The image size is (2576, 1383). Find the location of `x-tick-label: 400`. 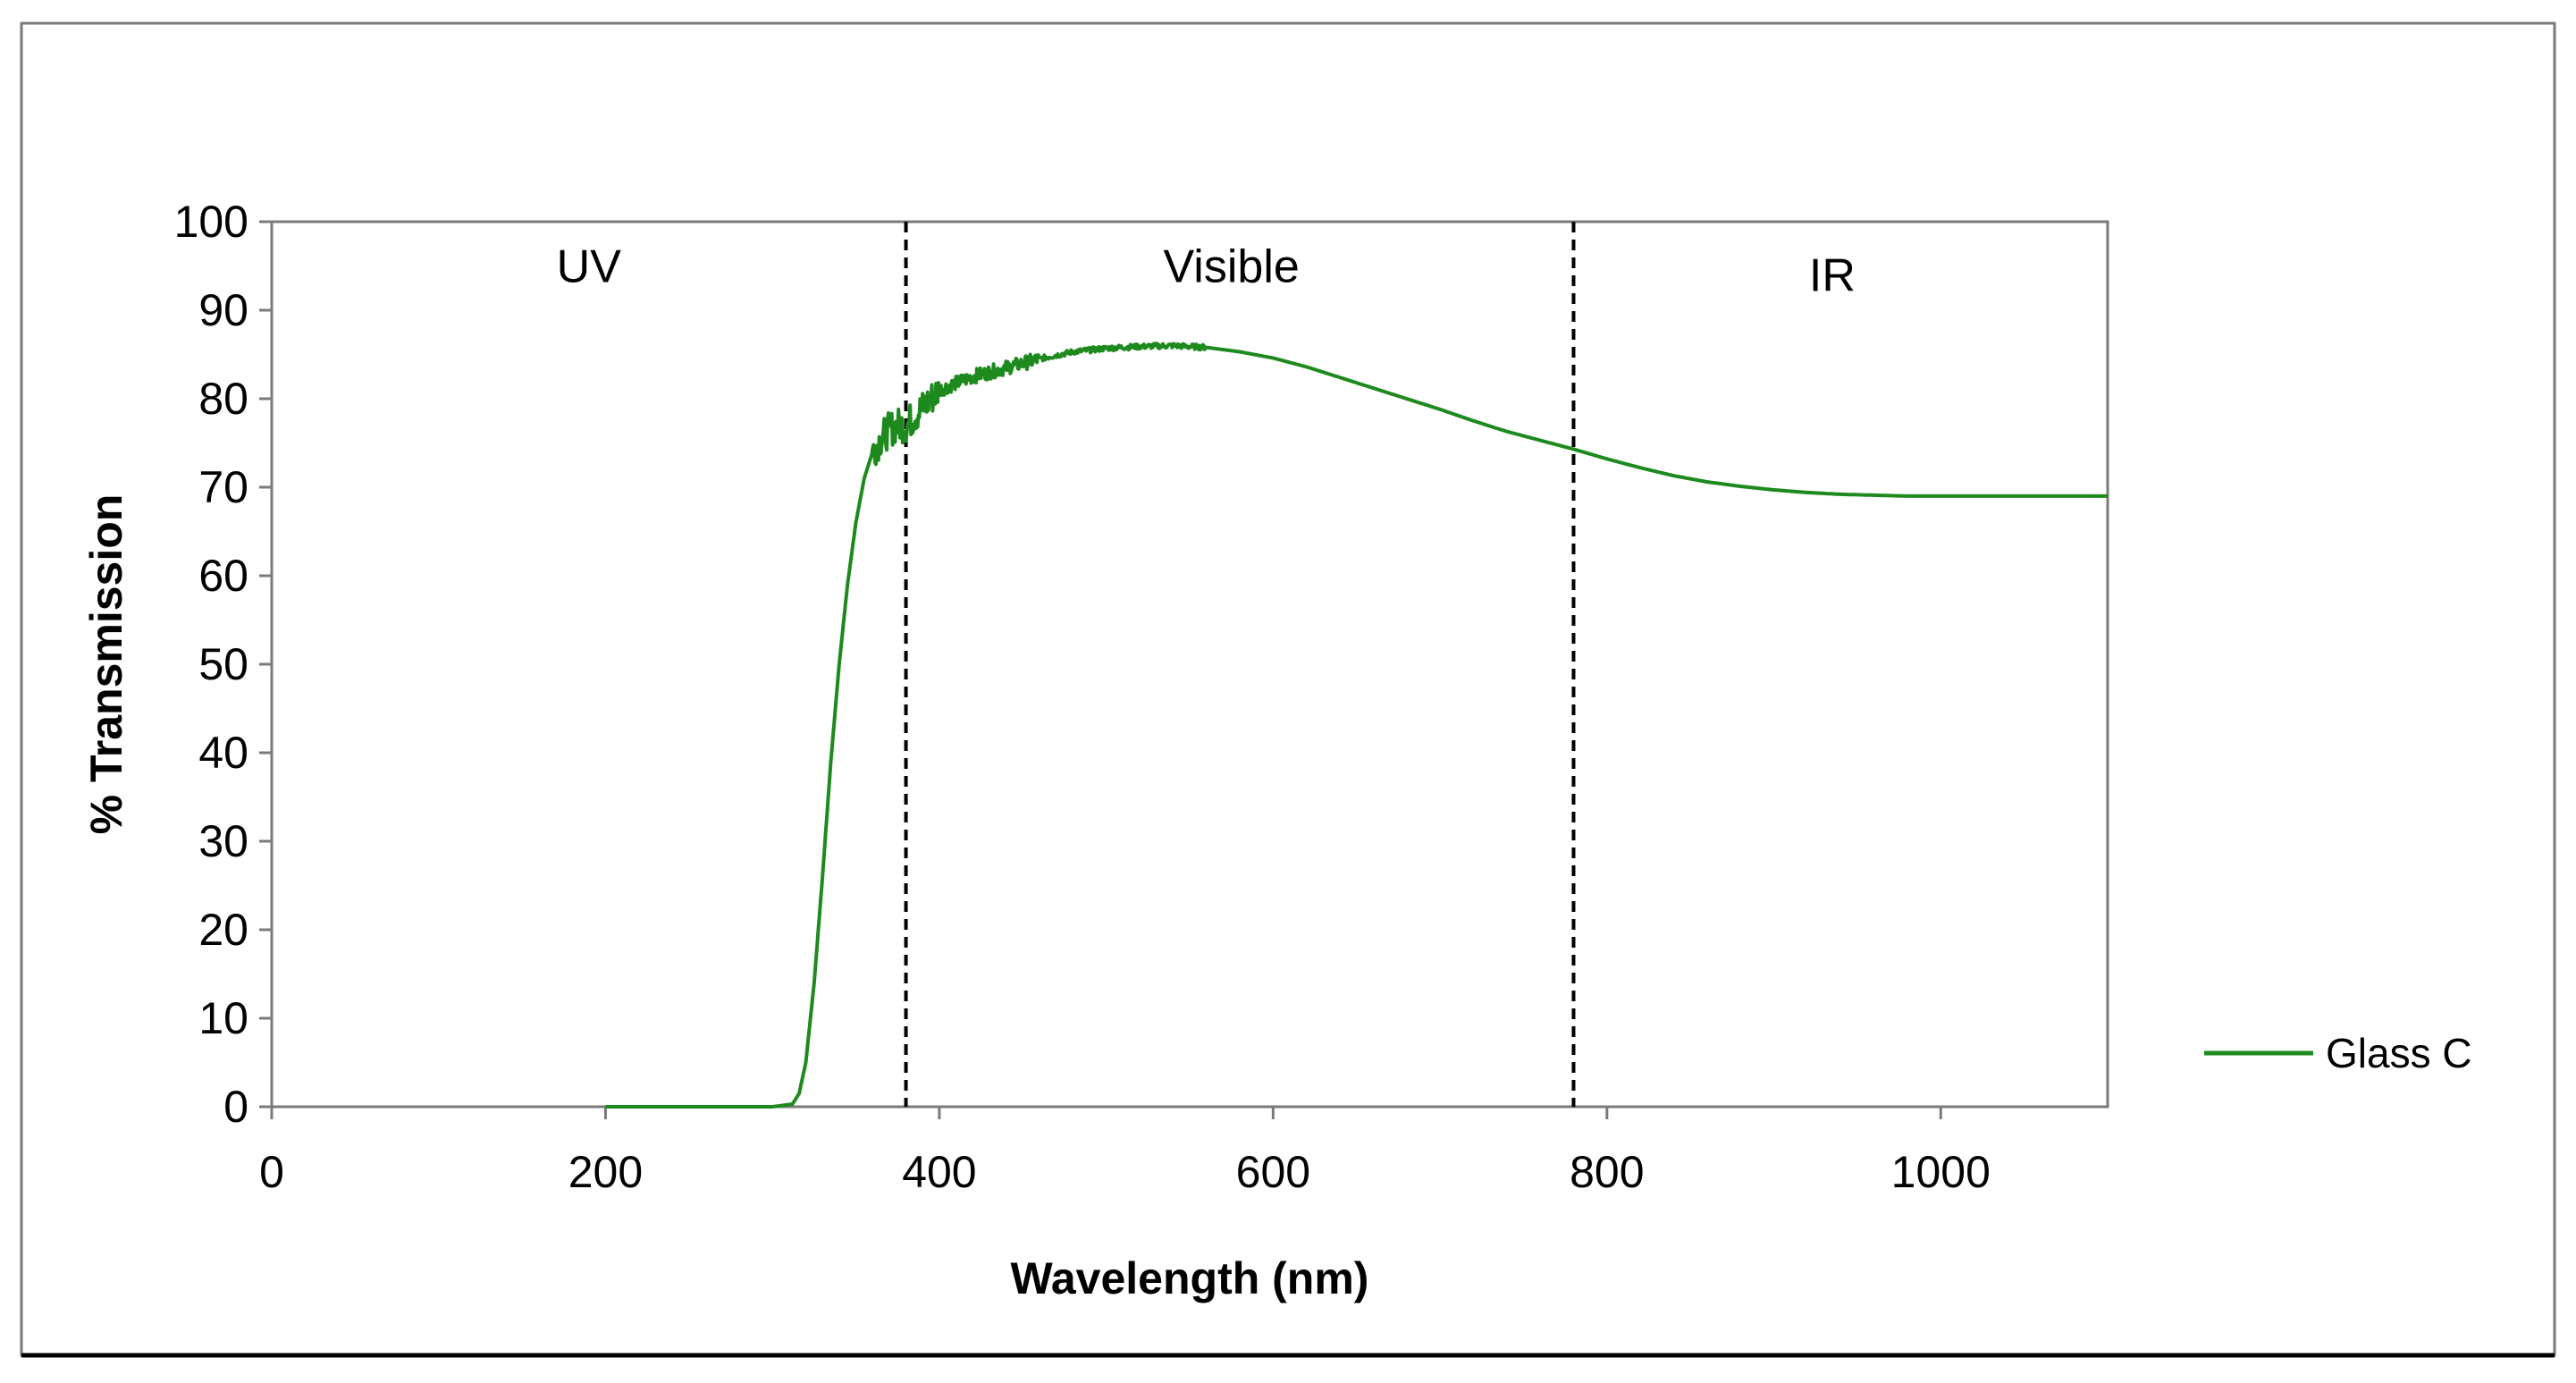

x-tick-label: 400 is located at coordinates (939, 1172).